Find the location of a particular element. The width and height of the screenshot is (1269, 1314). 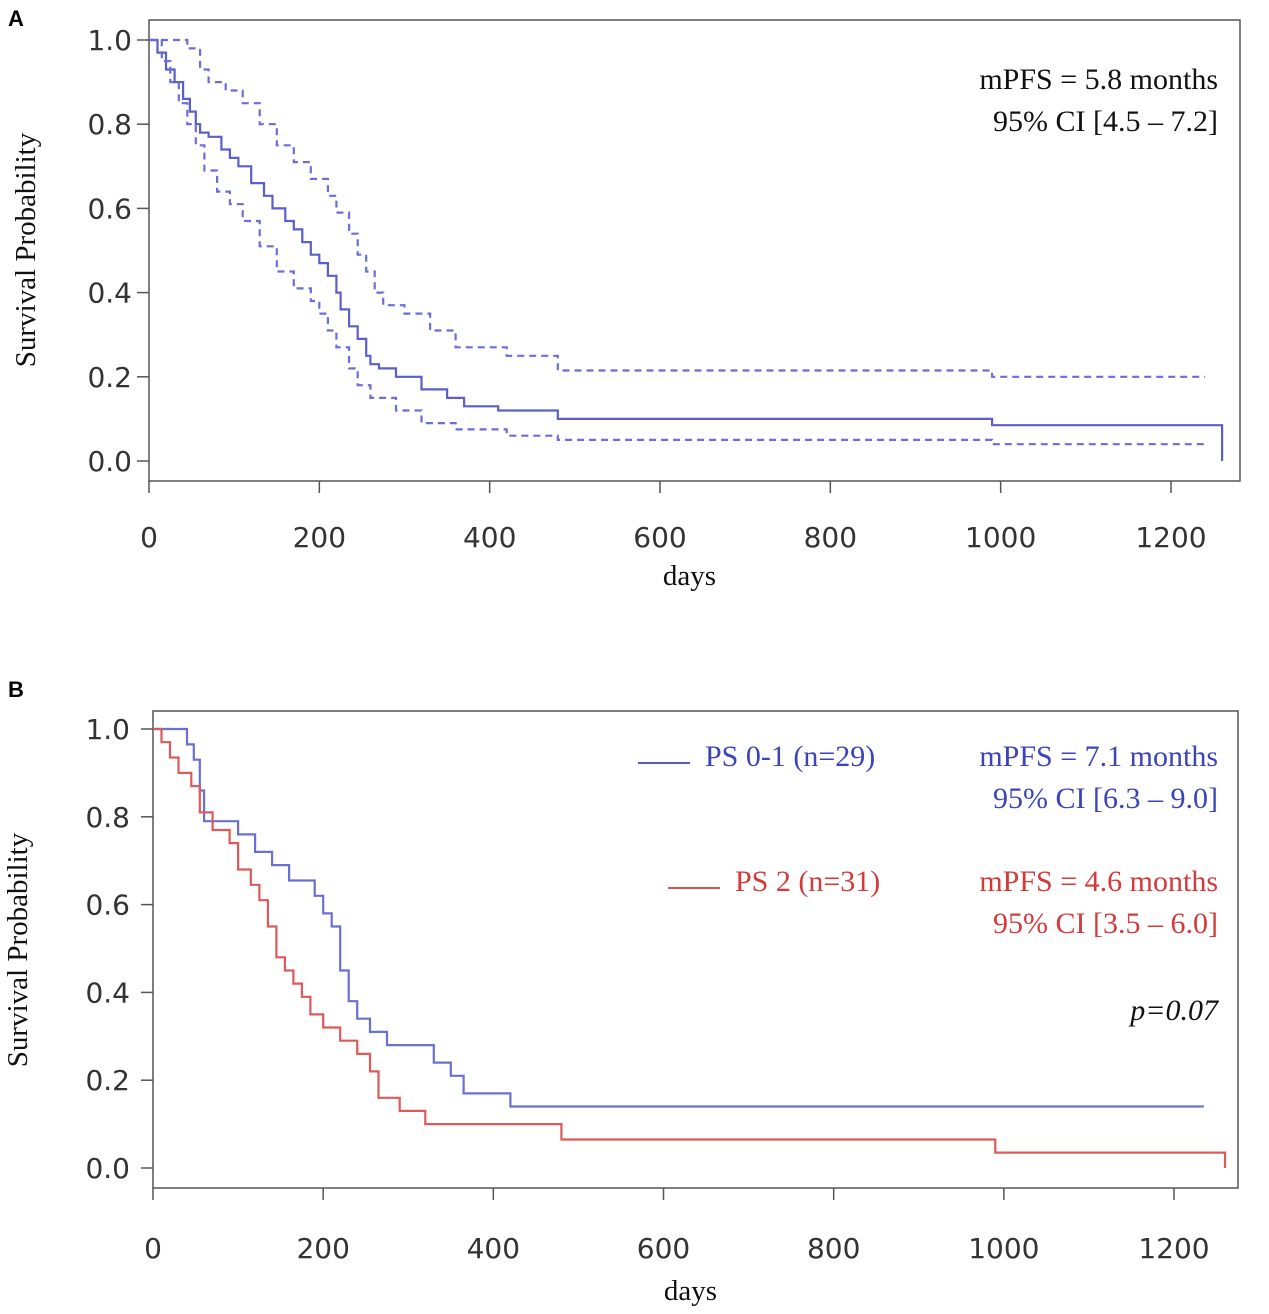

p-value: p=0.07 is located at coordinates (1174, 1010).